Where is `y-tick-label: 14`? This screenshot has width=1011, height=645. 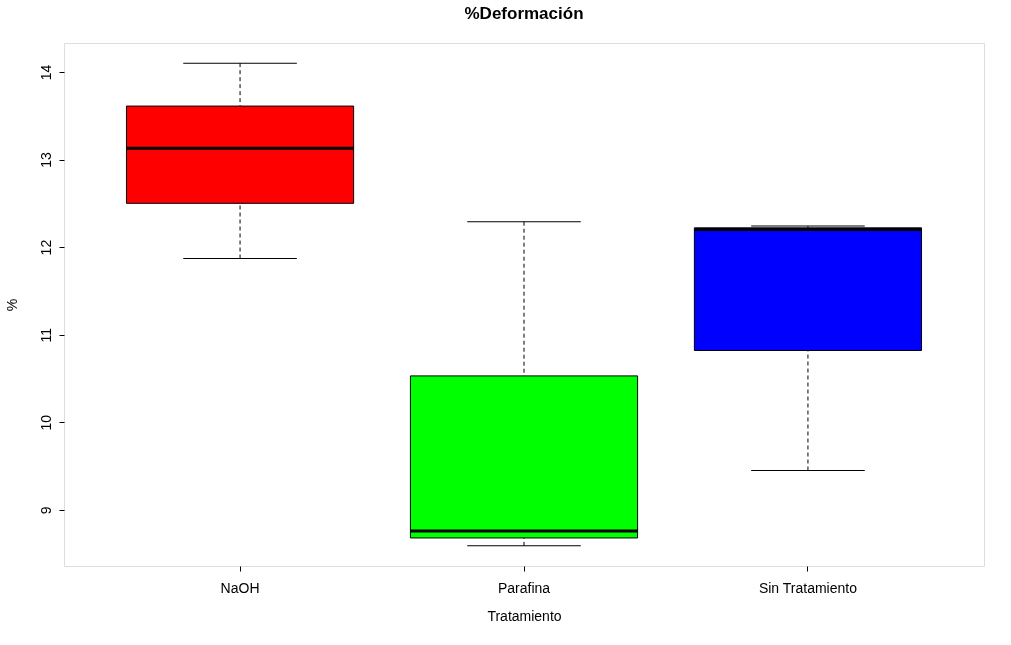 y-tick-label: 14 is located at coordinates (45, 72).